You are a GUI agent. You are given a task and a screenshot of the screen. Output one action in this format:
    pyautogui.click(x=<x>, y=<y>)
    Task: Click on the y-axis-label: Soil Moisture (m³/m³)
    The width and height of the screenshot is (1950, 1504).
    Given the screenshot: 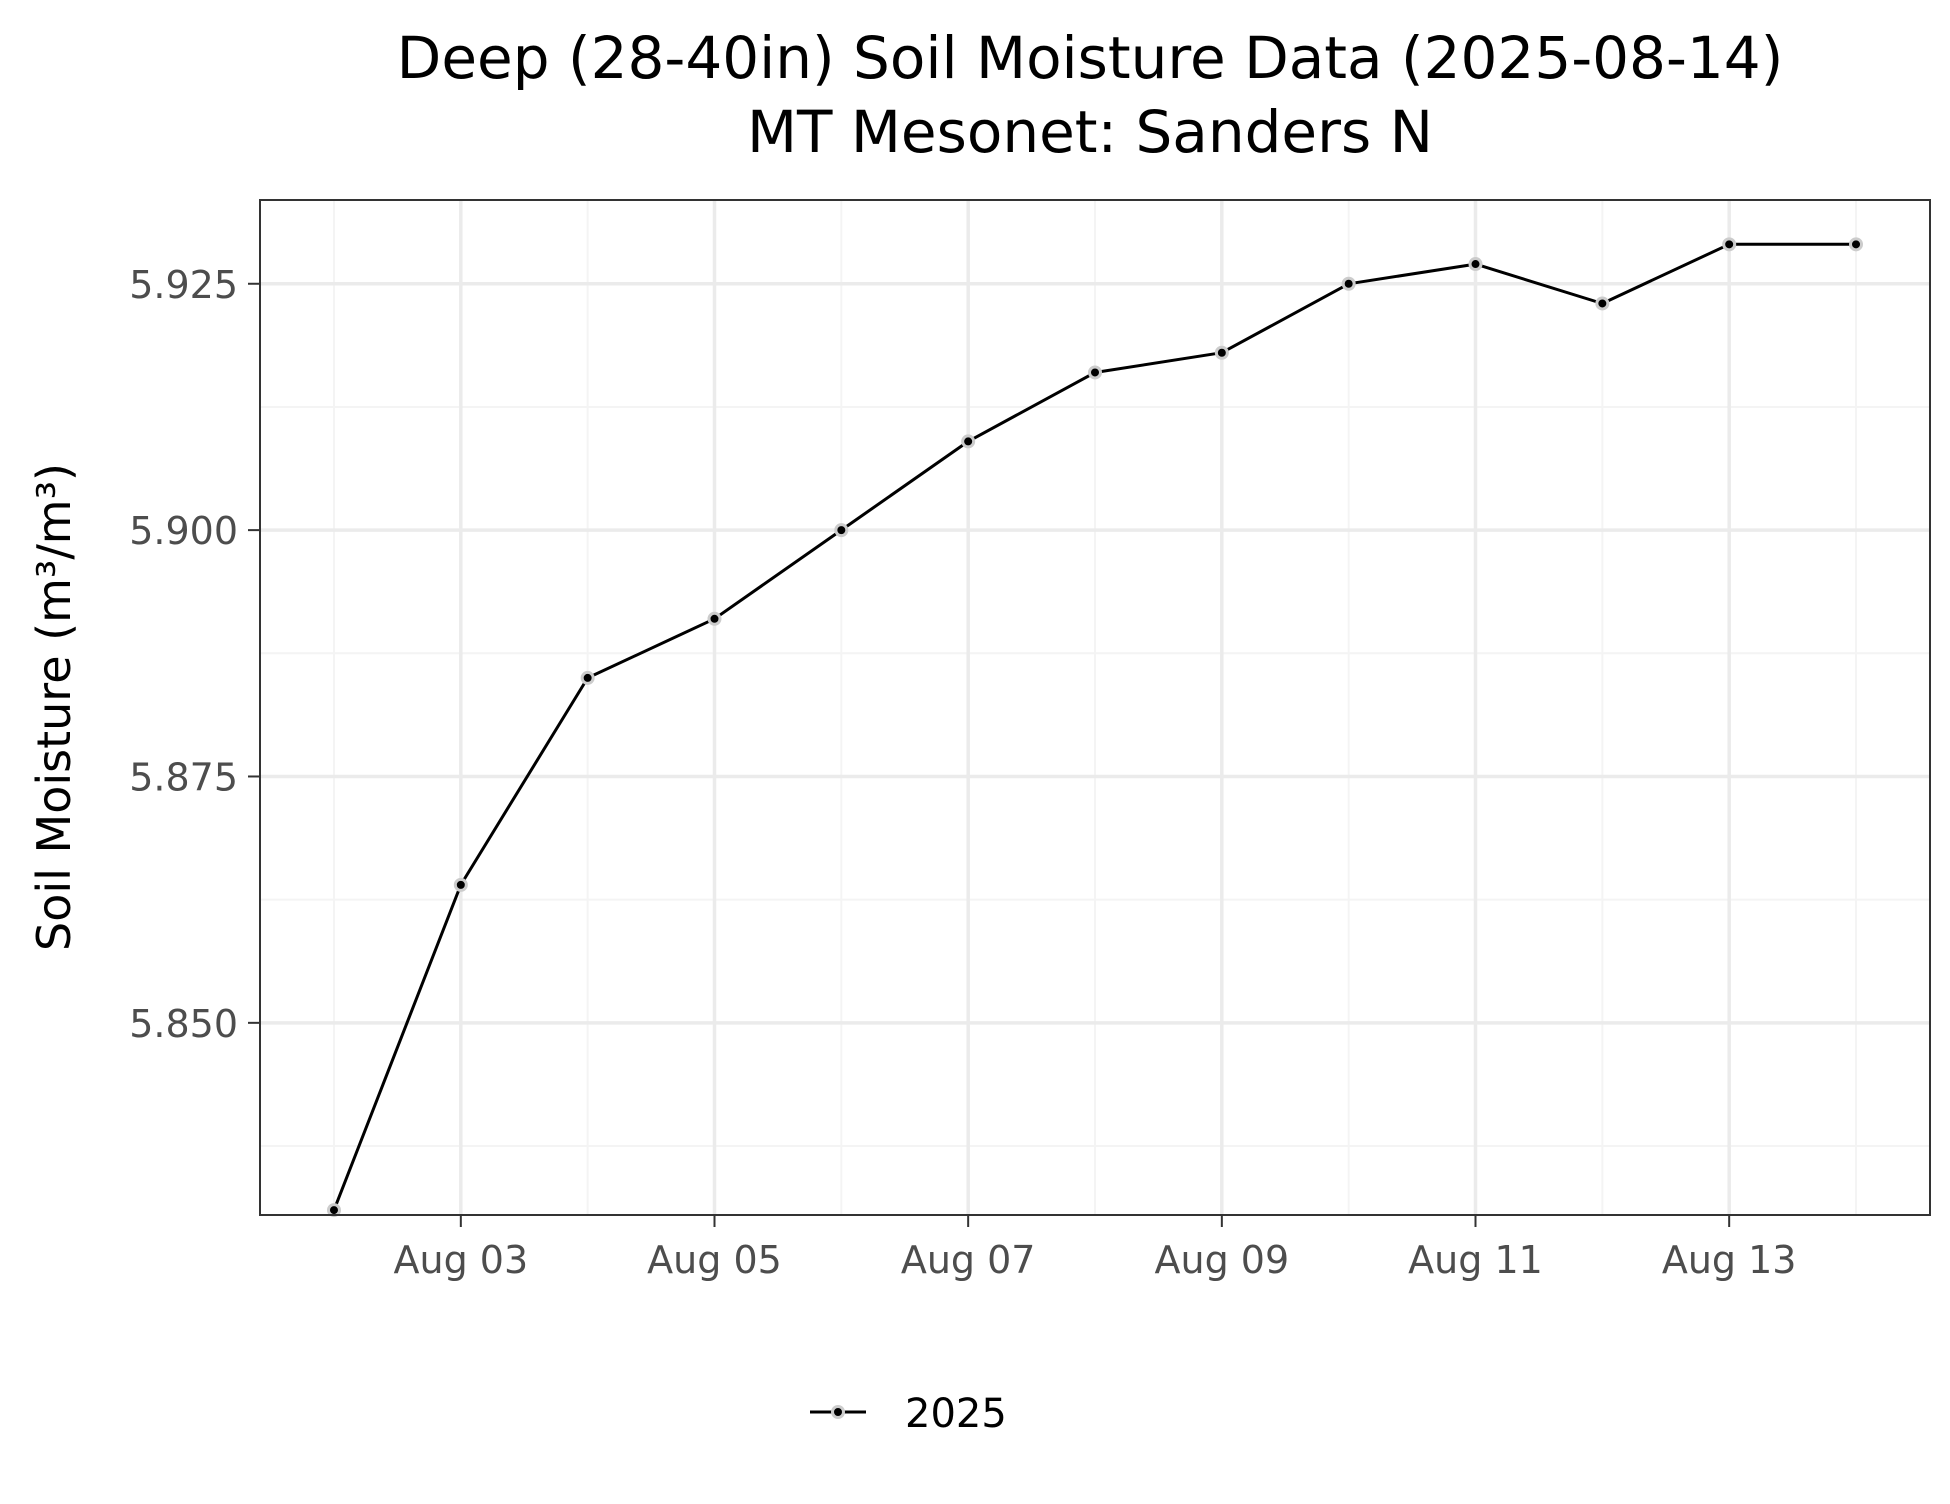 What is the action you would take?
    pyautogui.click(x=54, y=707)
    